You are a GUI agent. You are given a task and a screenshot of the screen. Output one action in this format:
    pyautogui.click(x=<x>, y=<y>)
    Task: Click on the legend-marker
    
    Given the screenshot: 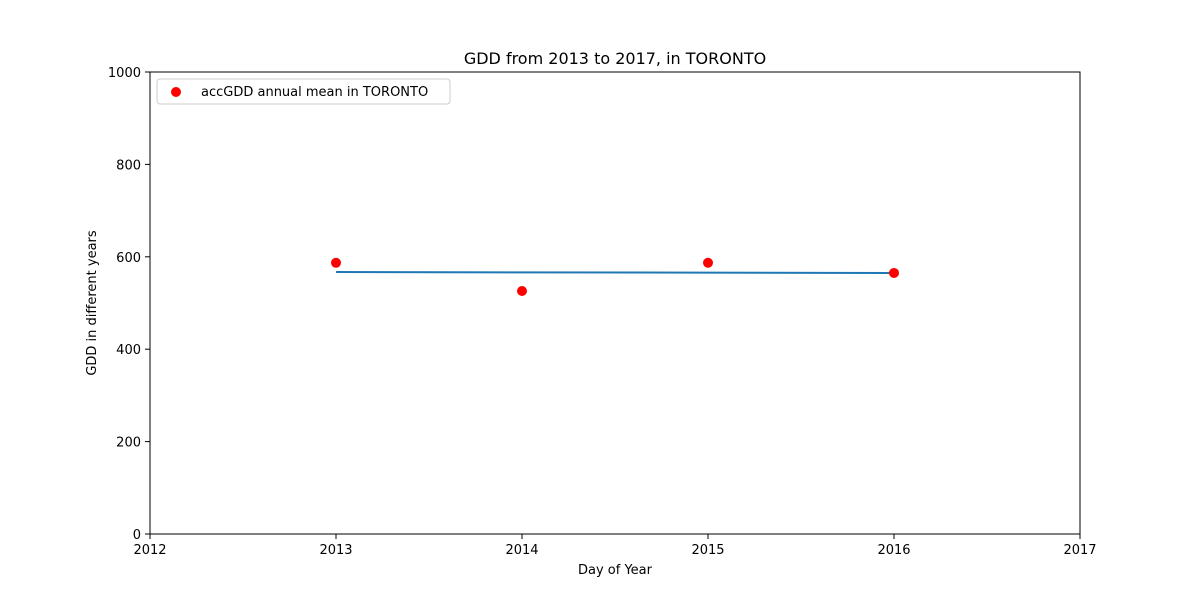 What is the action you would take?
    pyautogui.click(x=176, y=92)
    